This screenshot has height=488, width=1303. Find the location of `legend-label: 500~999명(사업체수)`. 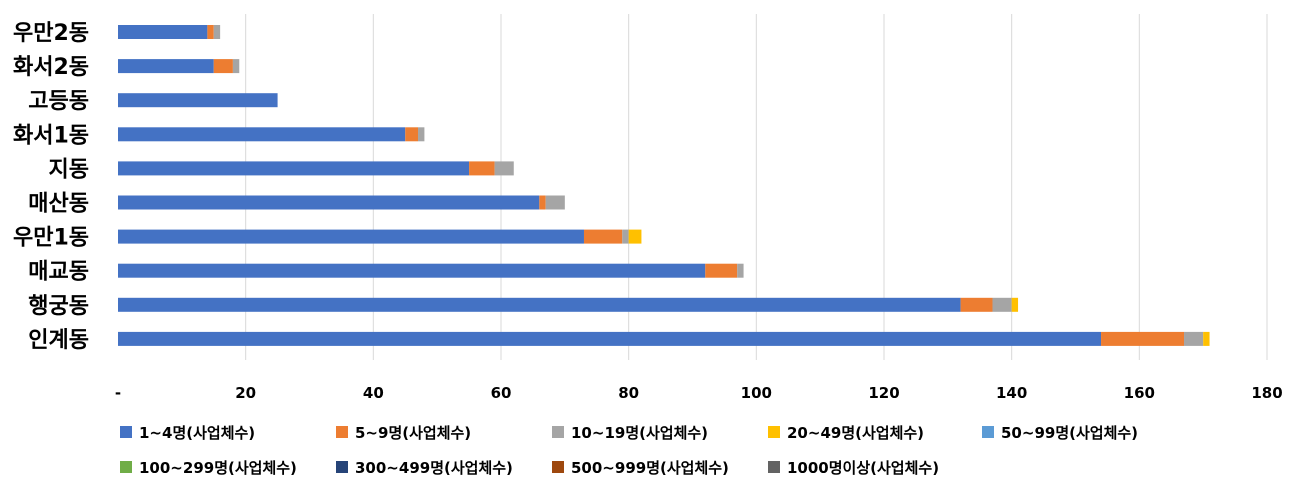

legend-label: 500~999명(사업체수) is located at coordinates (650, 468).